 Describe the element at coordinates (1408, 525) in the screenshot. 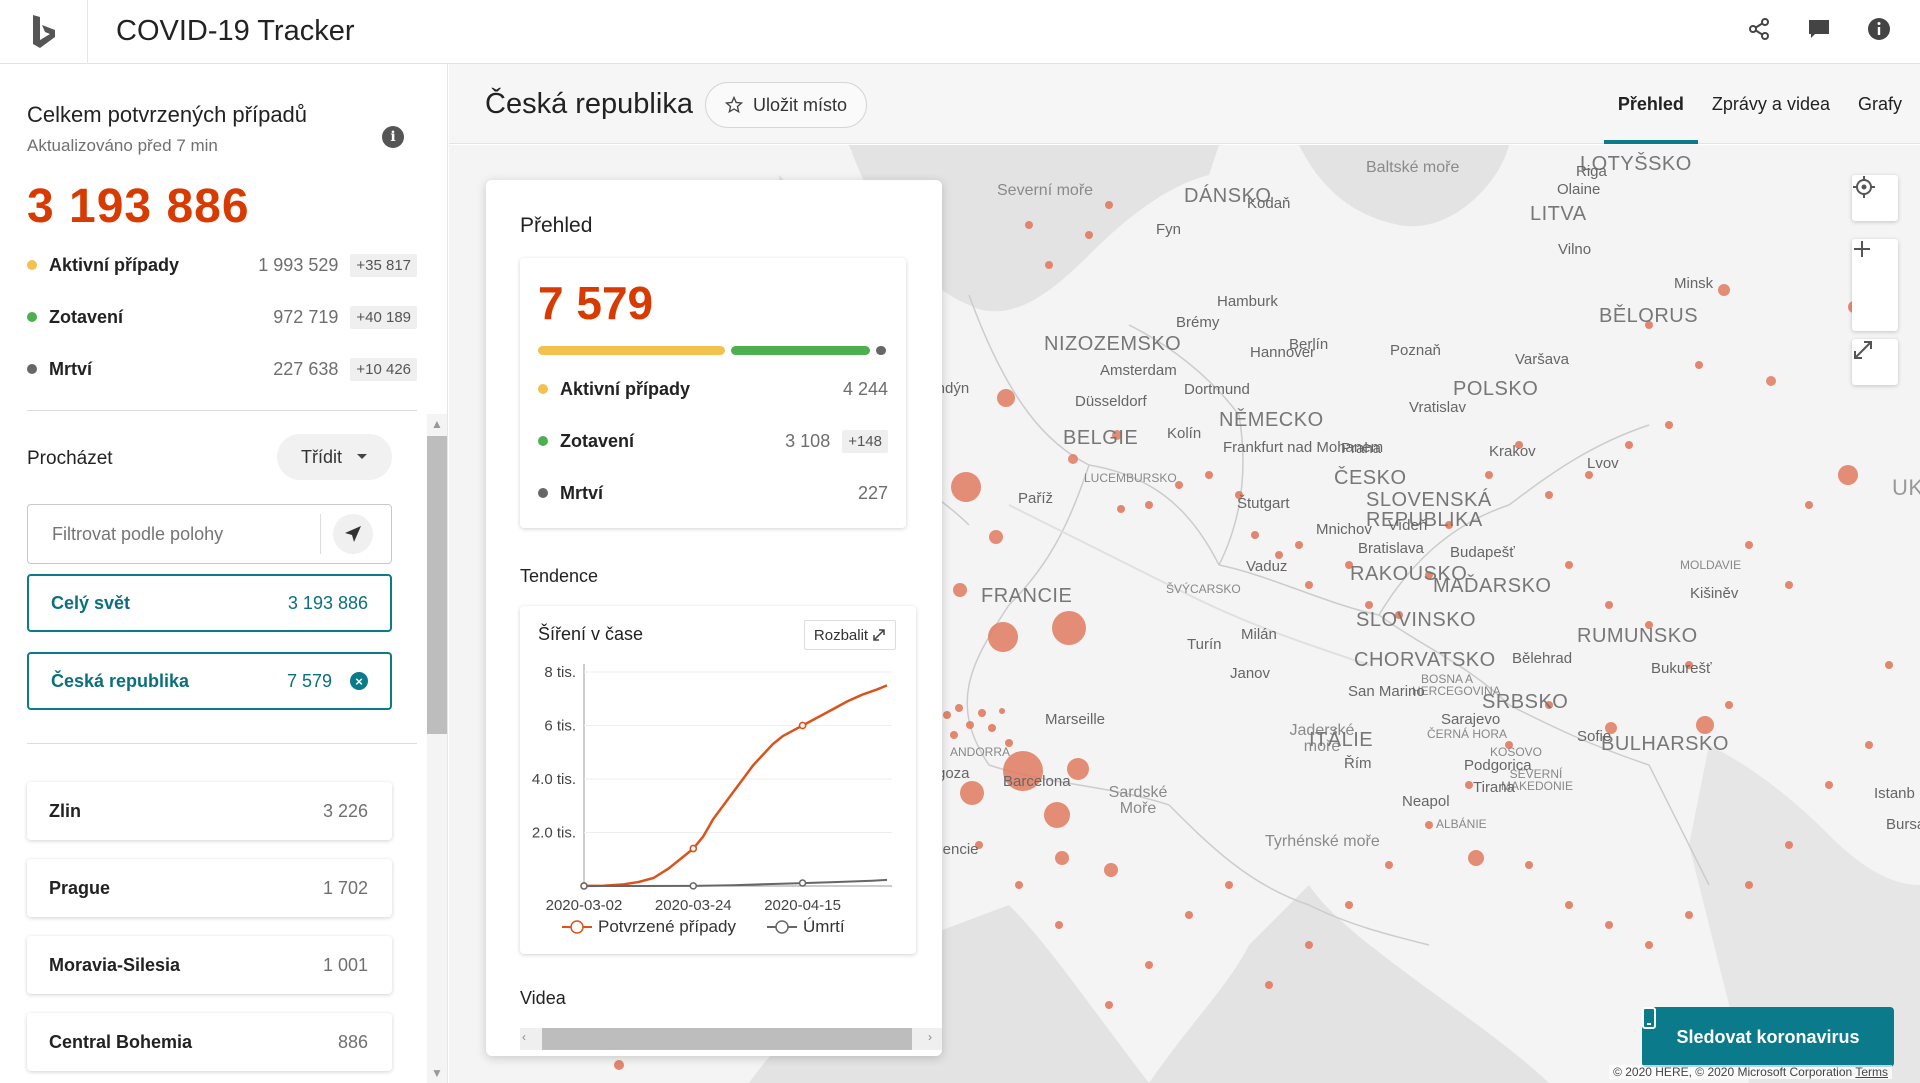

I see `map-label: Vídeň` at that location.